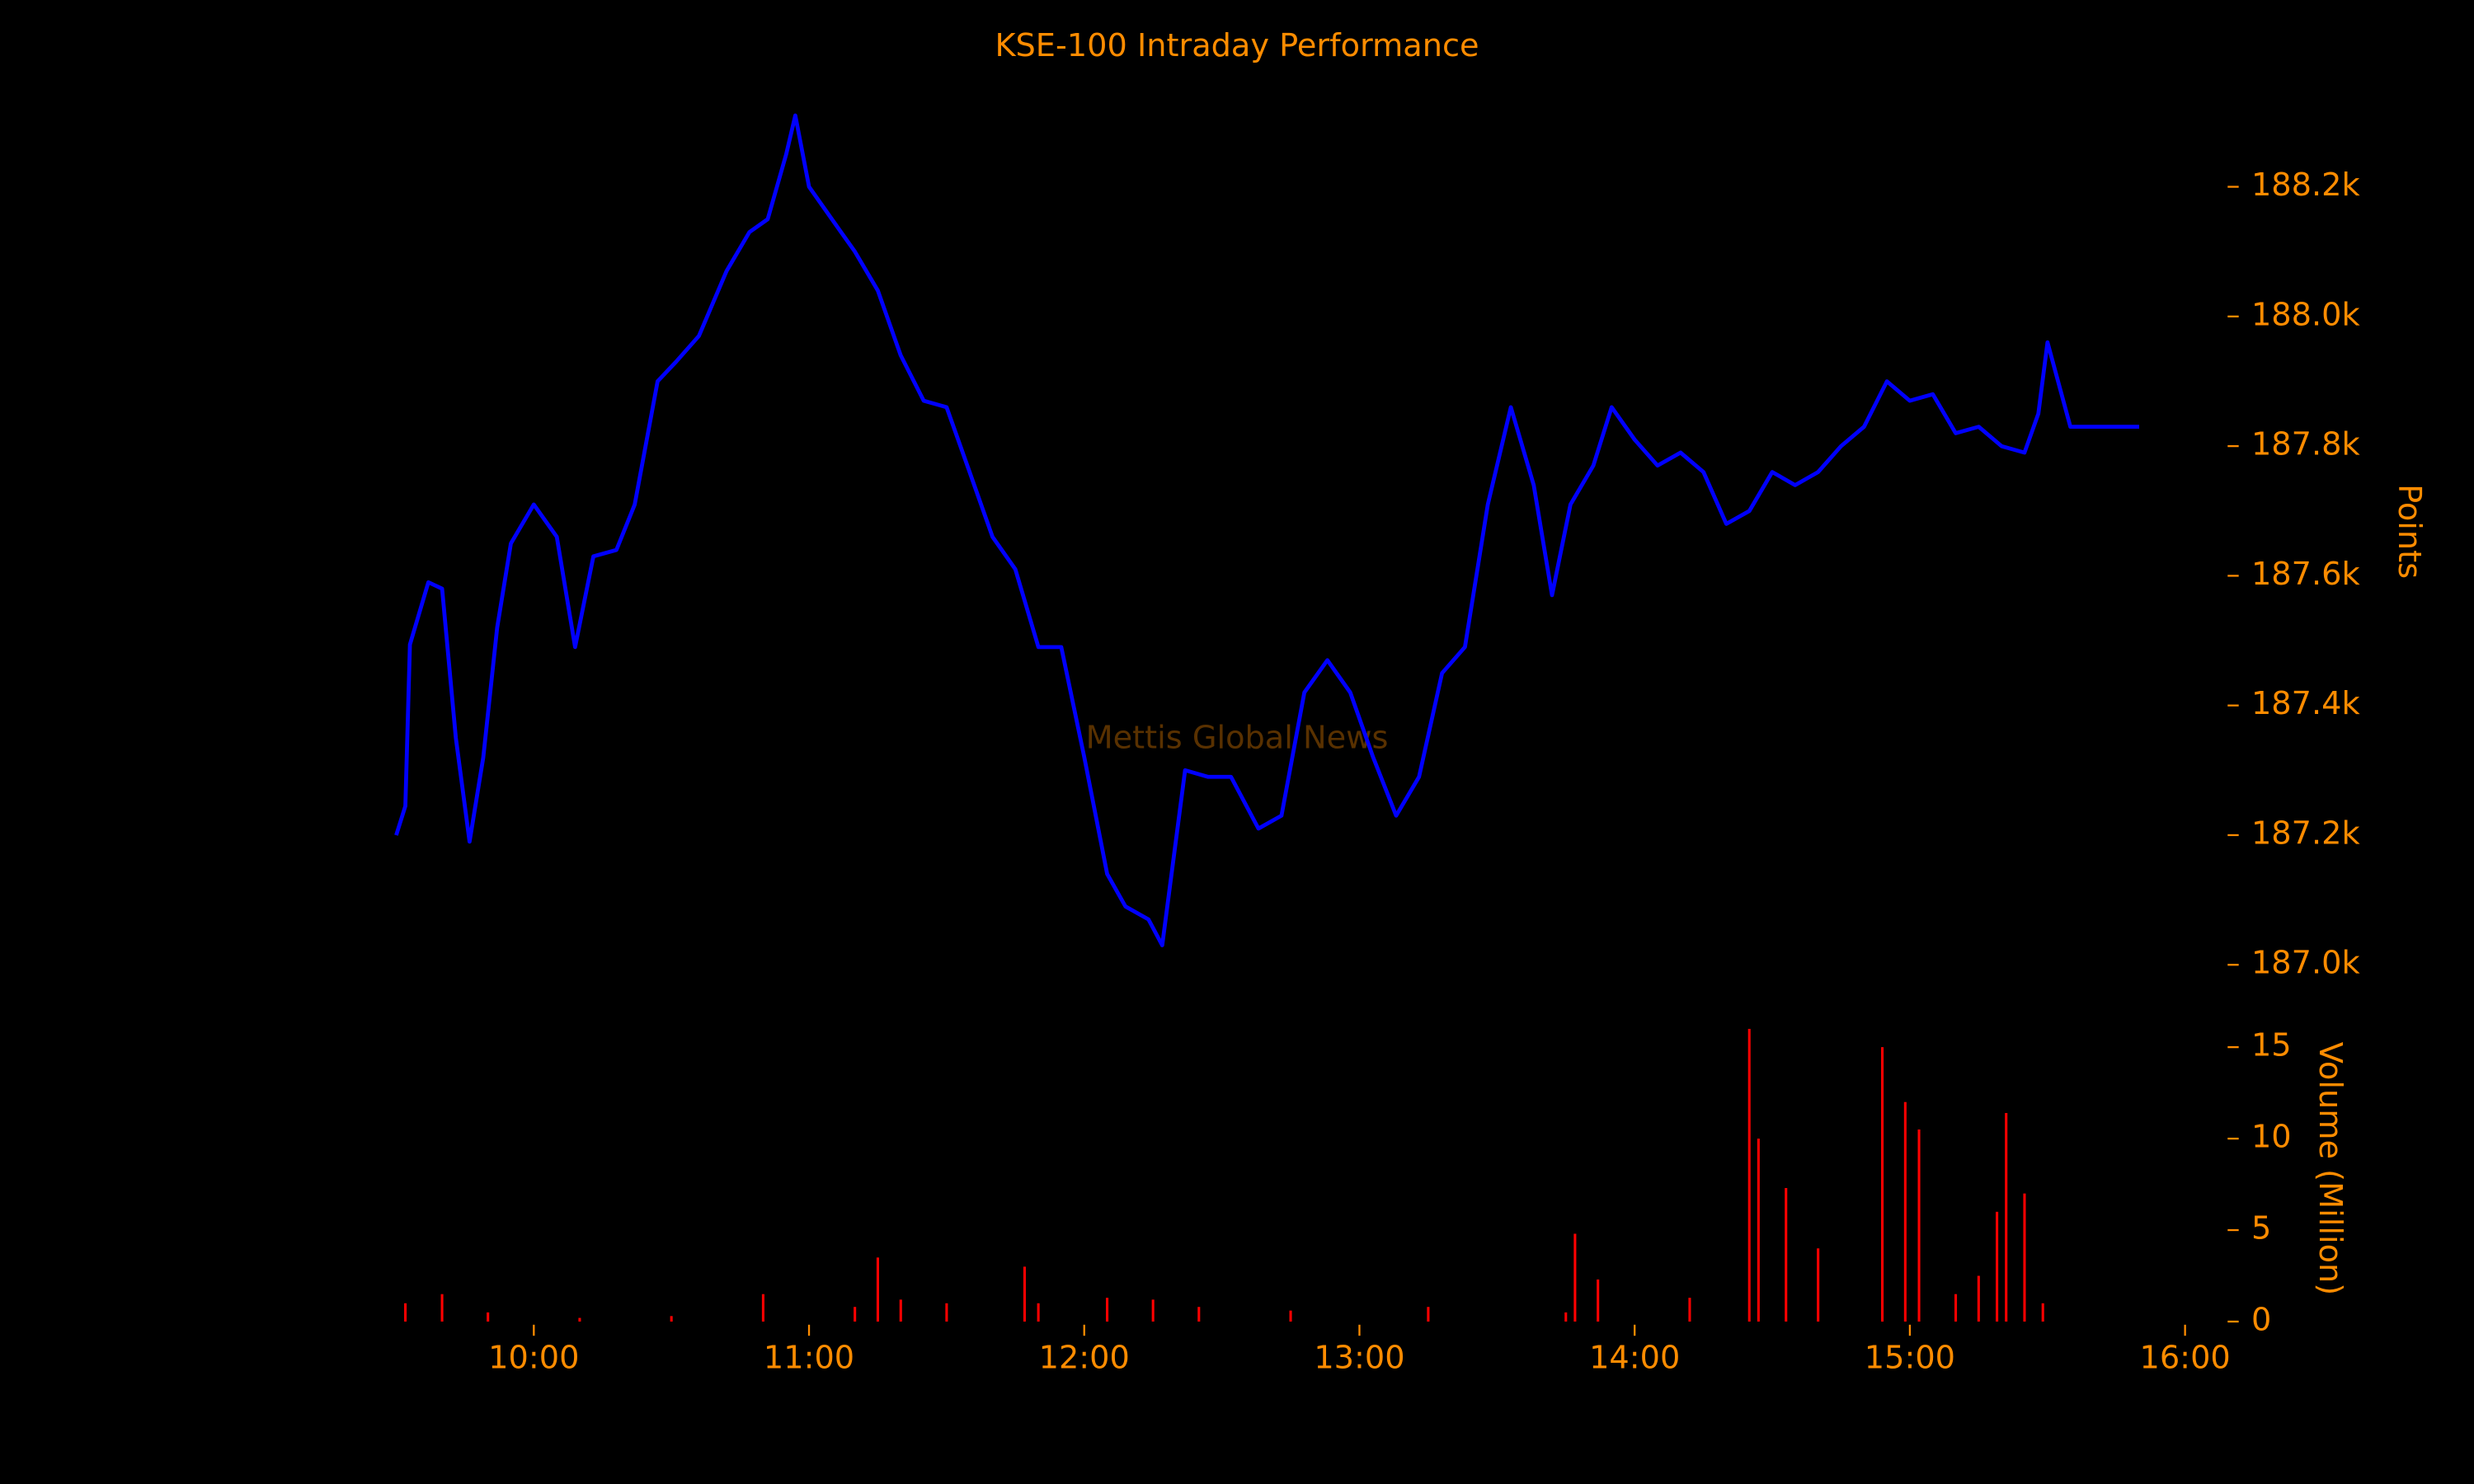  I want to click on y-axis-label: Volume (Million), so click(2330, 1168).